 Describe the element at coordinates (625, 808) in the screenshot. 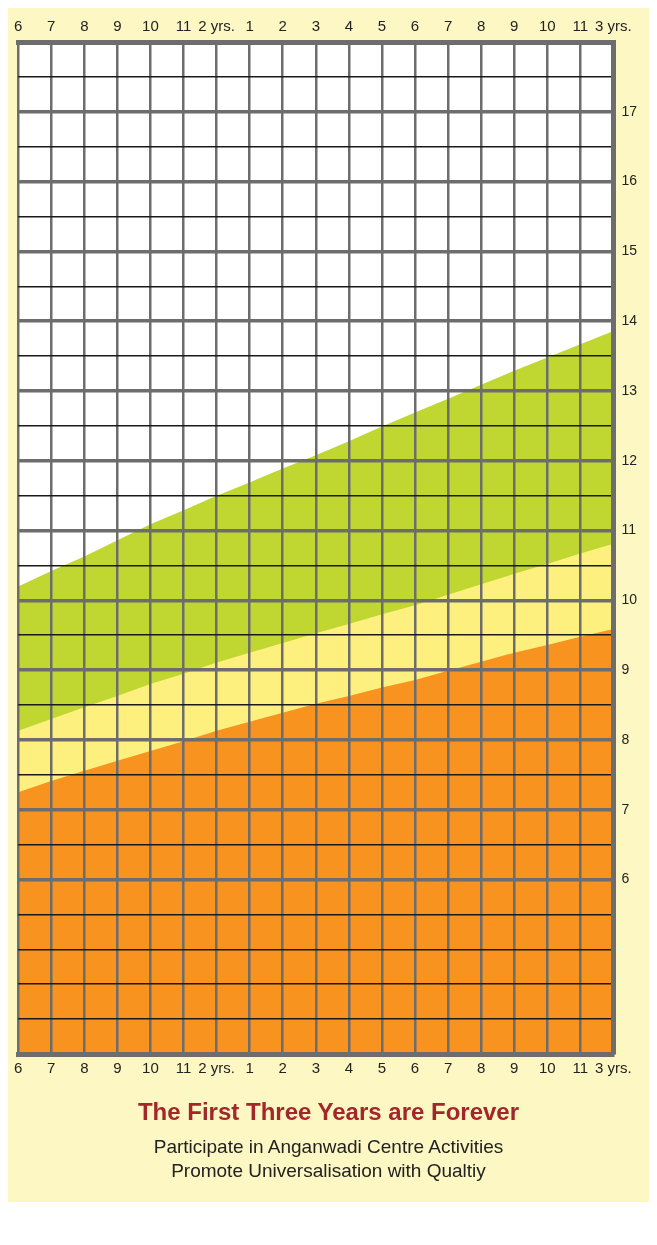

I see `y-tick-label: 7` at that location.